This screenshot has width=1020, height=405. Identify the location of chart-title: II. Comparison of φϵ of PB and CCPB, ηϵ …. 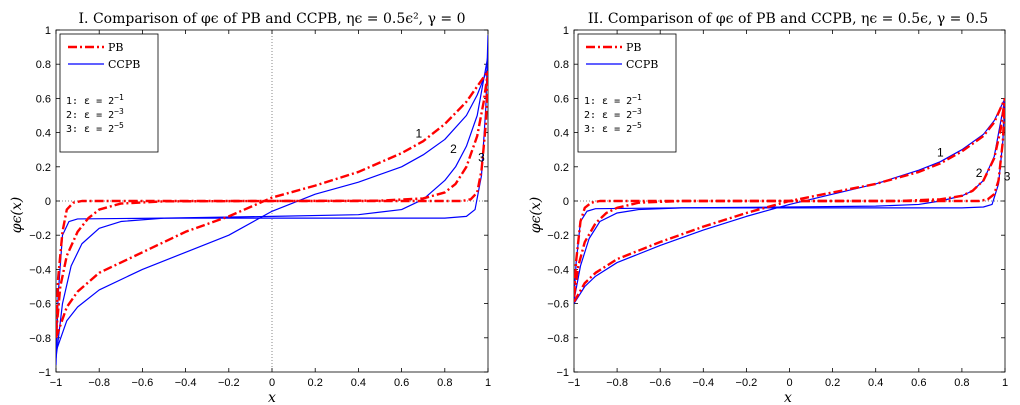
(788, 19).